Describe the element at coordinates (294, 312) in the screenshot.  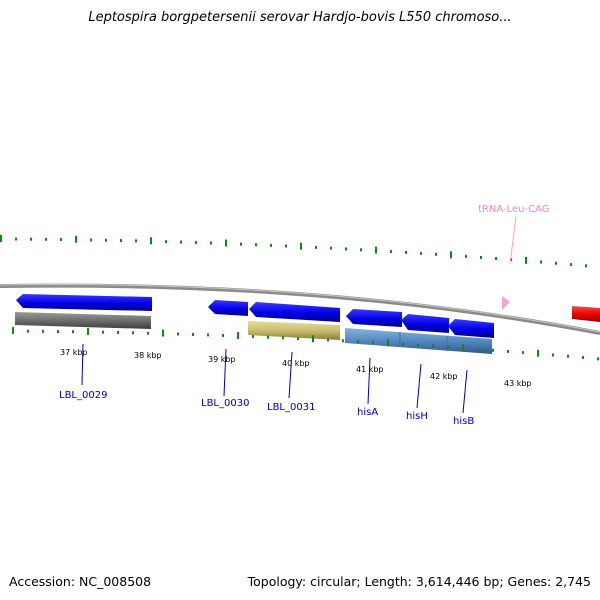
I see `gene-arrow-lbl0031` at that location.